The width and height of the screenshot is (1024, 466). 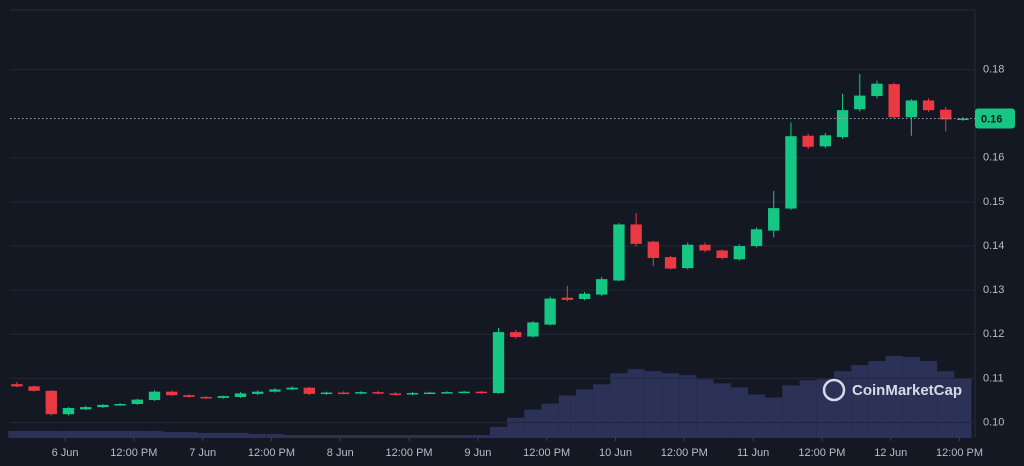 I want to click on y-tick-label: 0.14, so click(x=993, y=246).